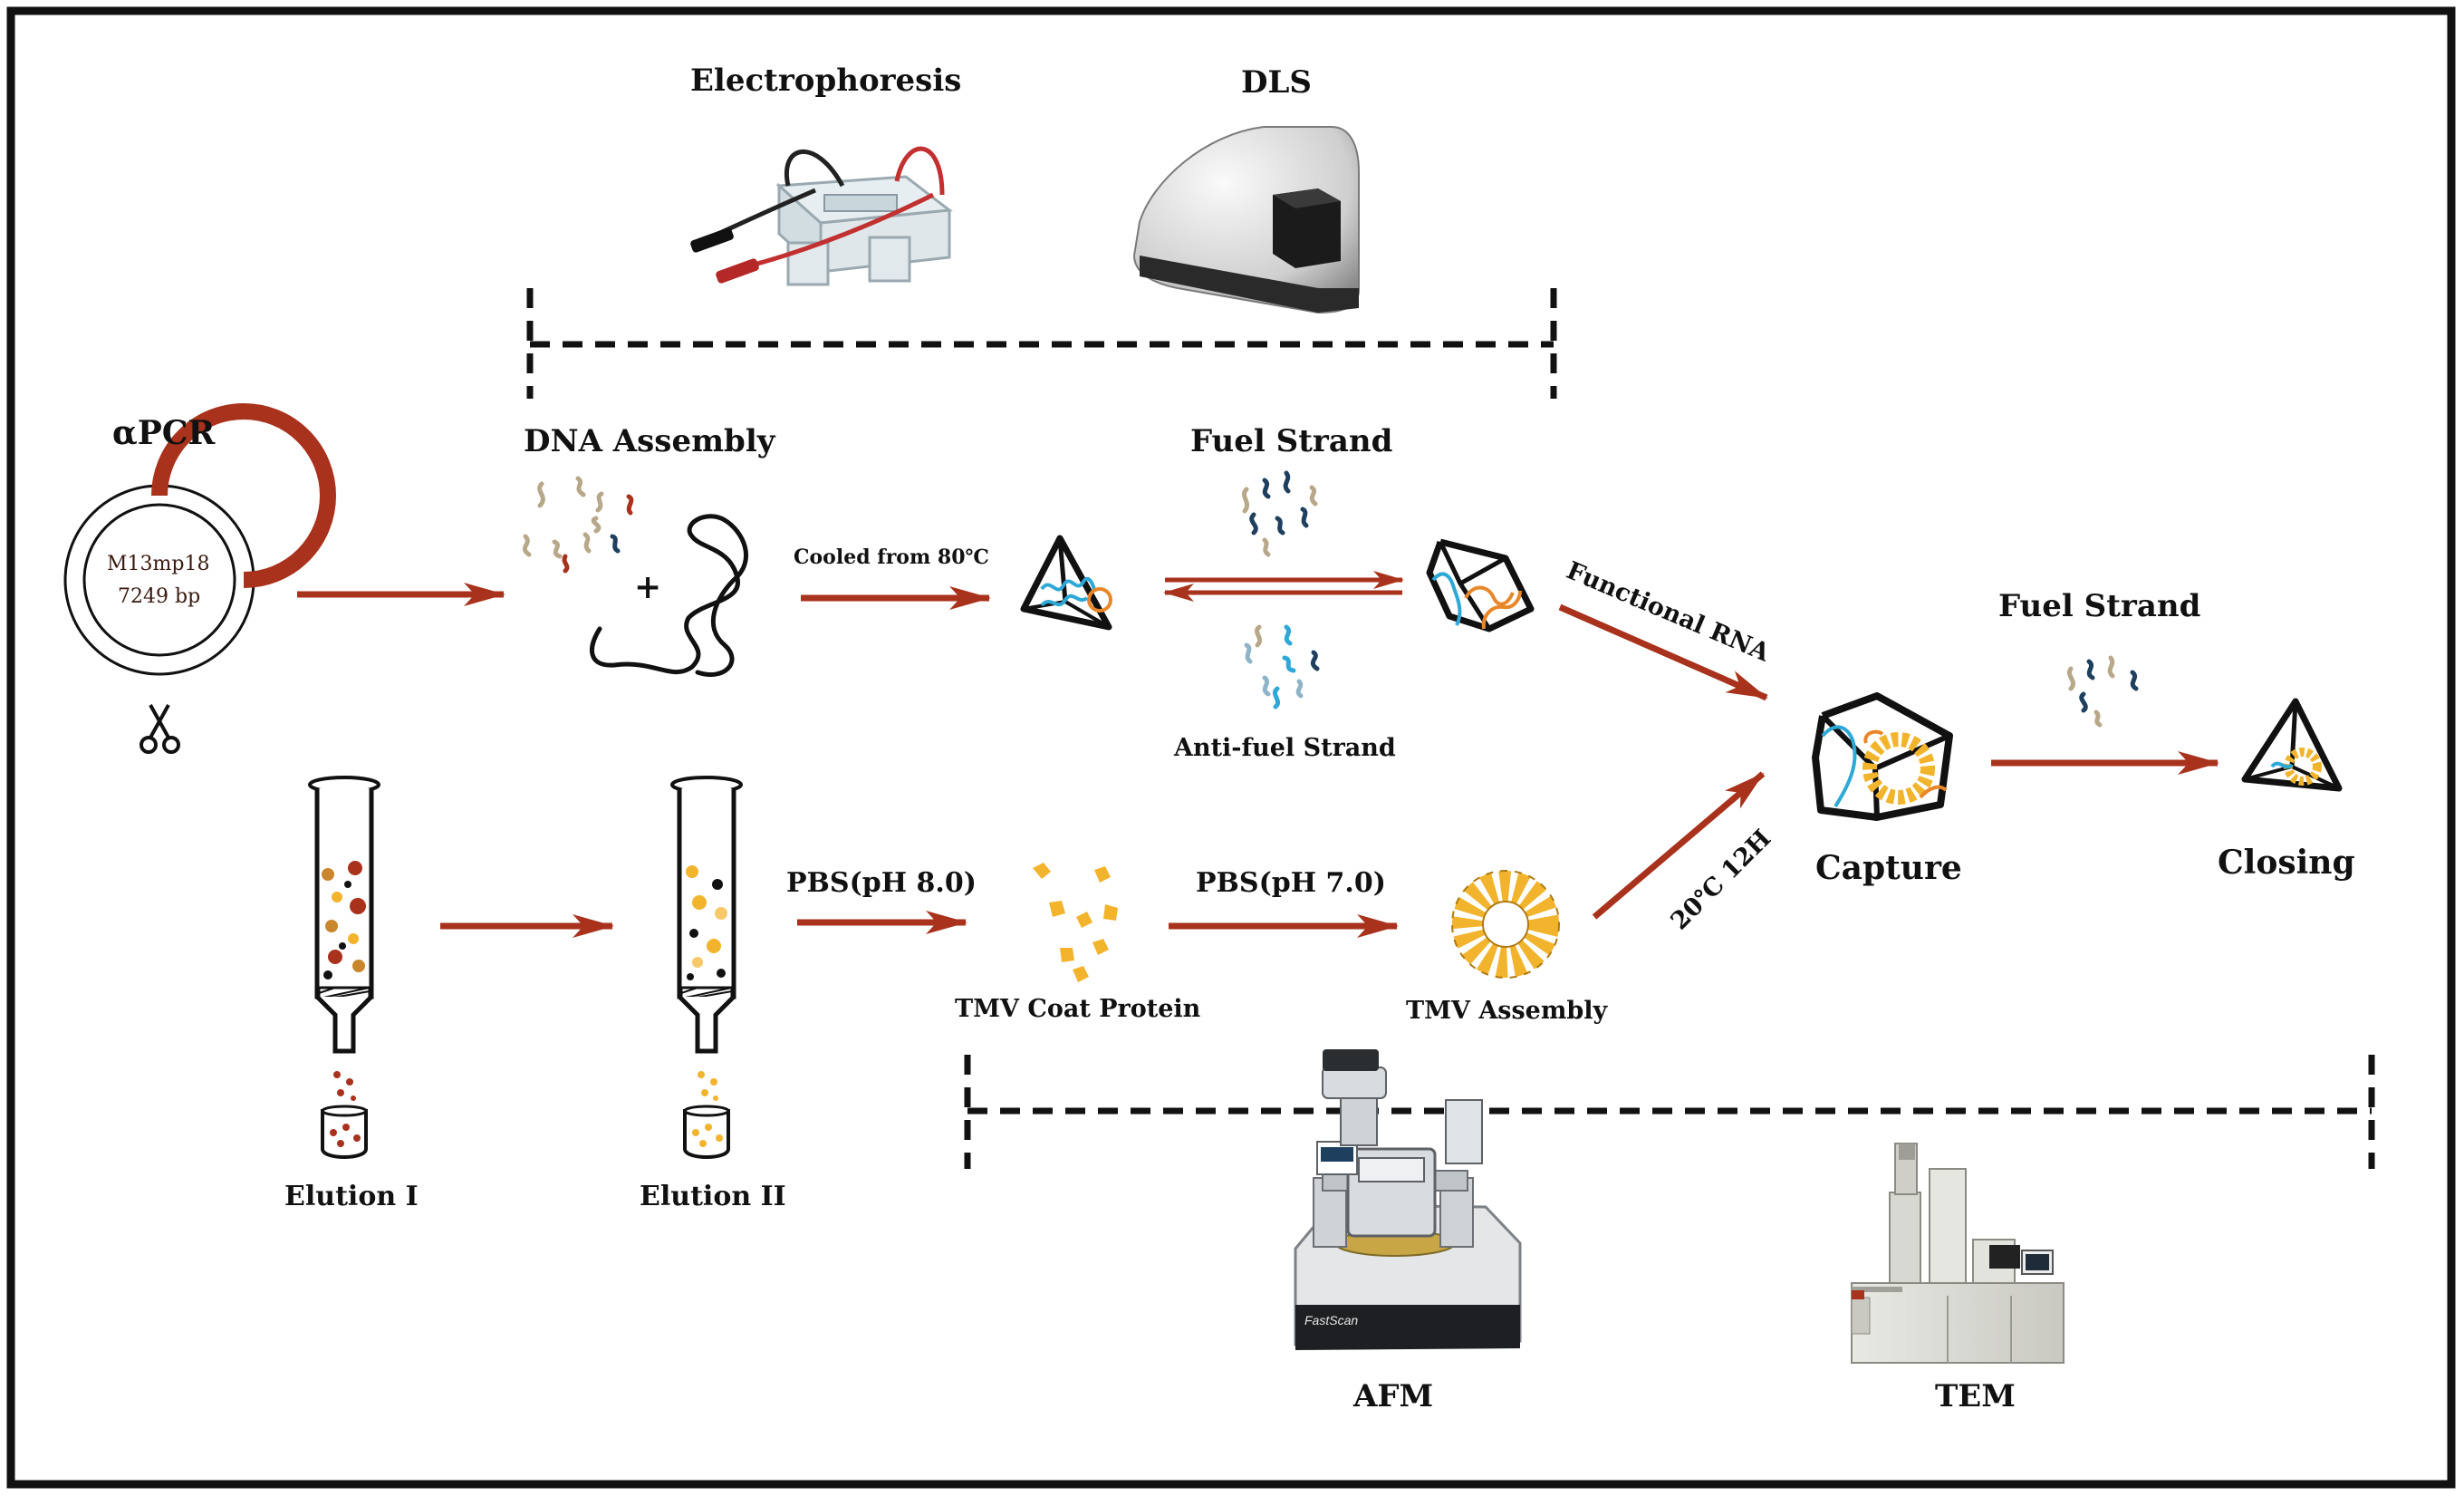 This screenshot has height=1496, width=2464. What do you see at coordinates (1393, 1396) in the screenshot?
I see `afm-label: AFM` at bounding box center [1393, 1396].